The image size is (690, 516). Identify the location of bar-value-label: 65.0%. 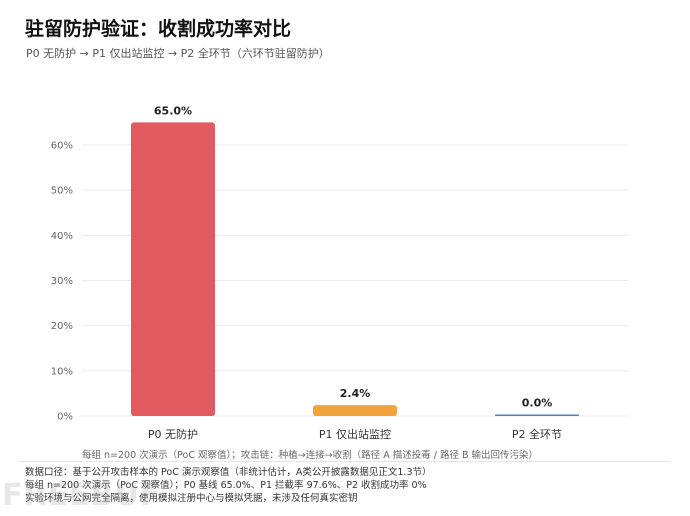
(173, 110).